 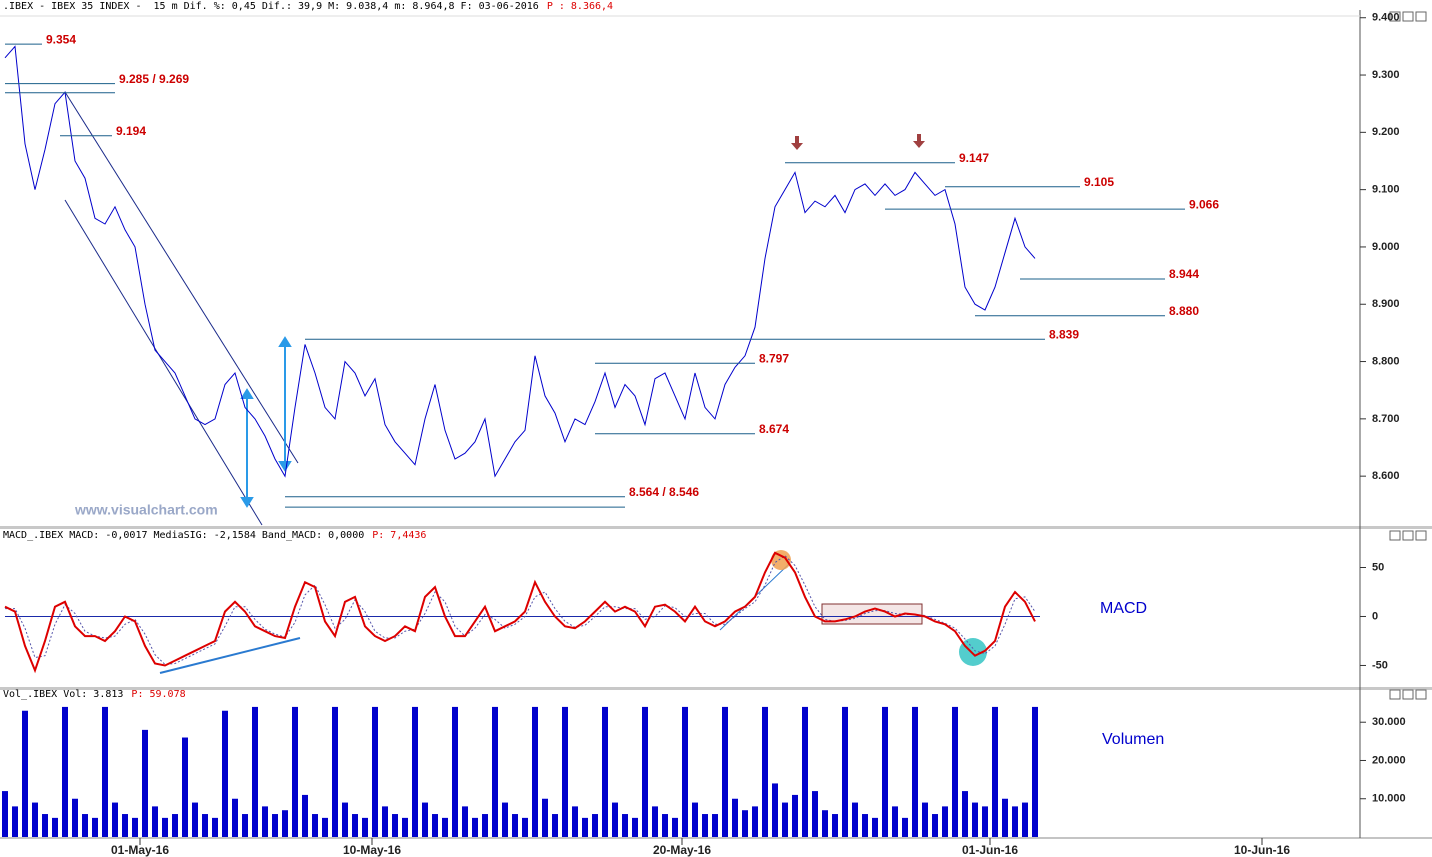 I want to click on y-tick-label: 9.100, so click(x=1386, y=190).